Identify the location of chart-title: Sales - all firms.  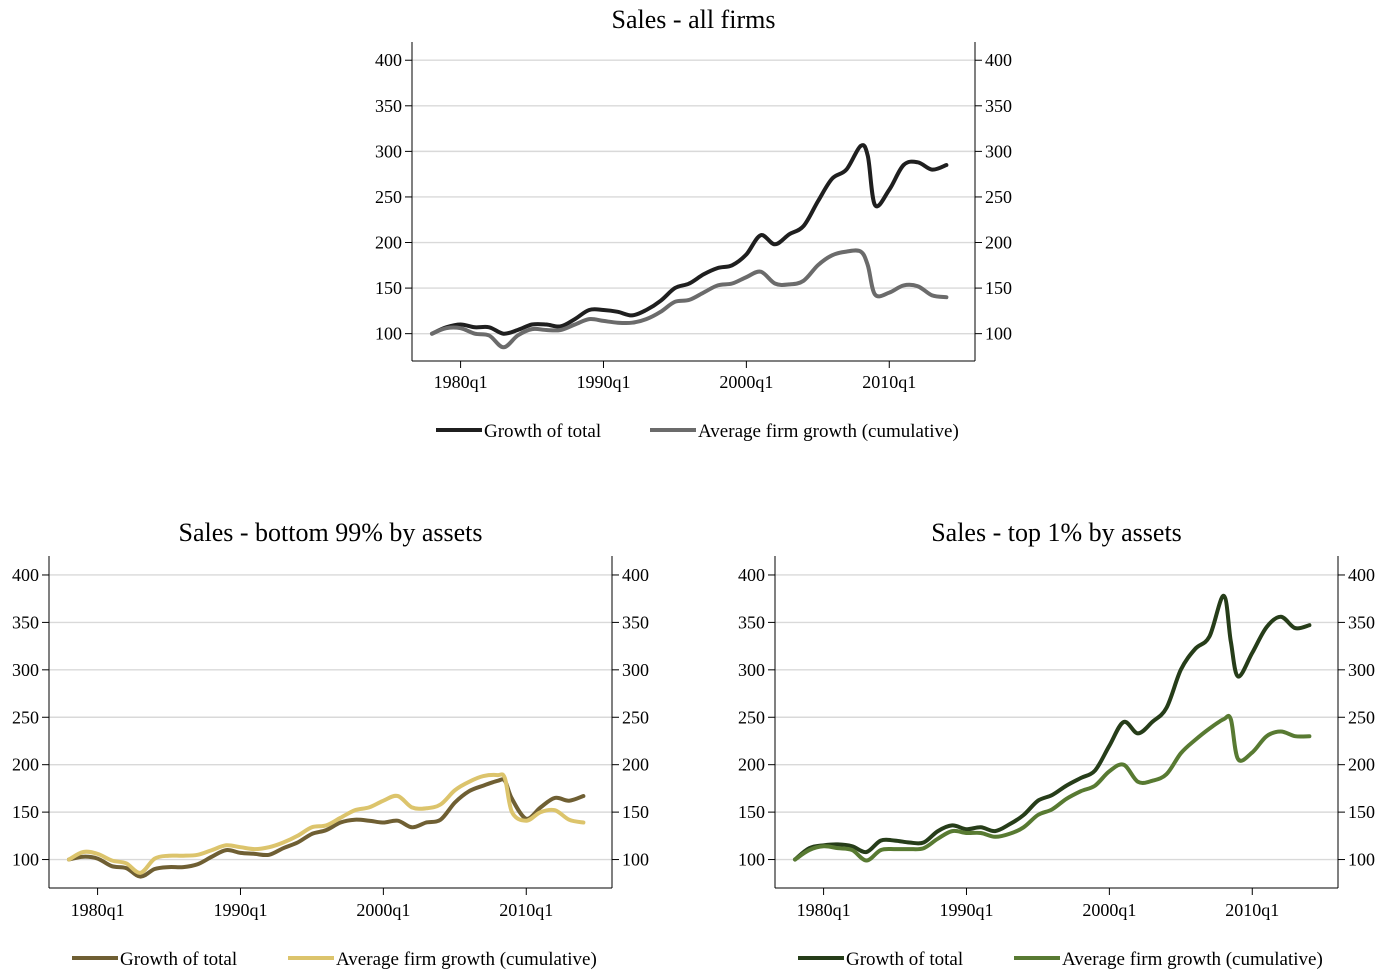
(694, 19).